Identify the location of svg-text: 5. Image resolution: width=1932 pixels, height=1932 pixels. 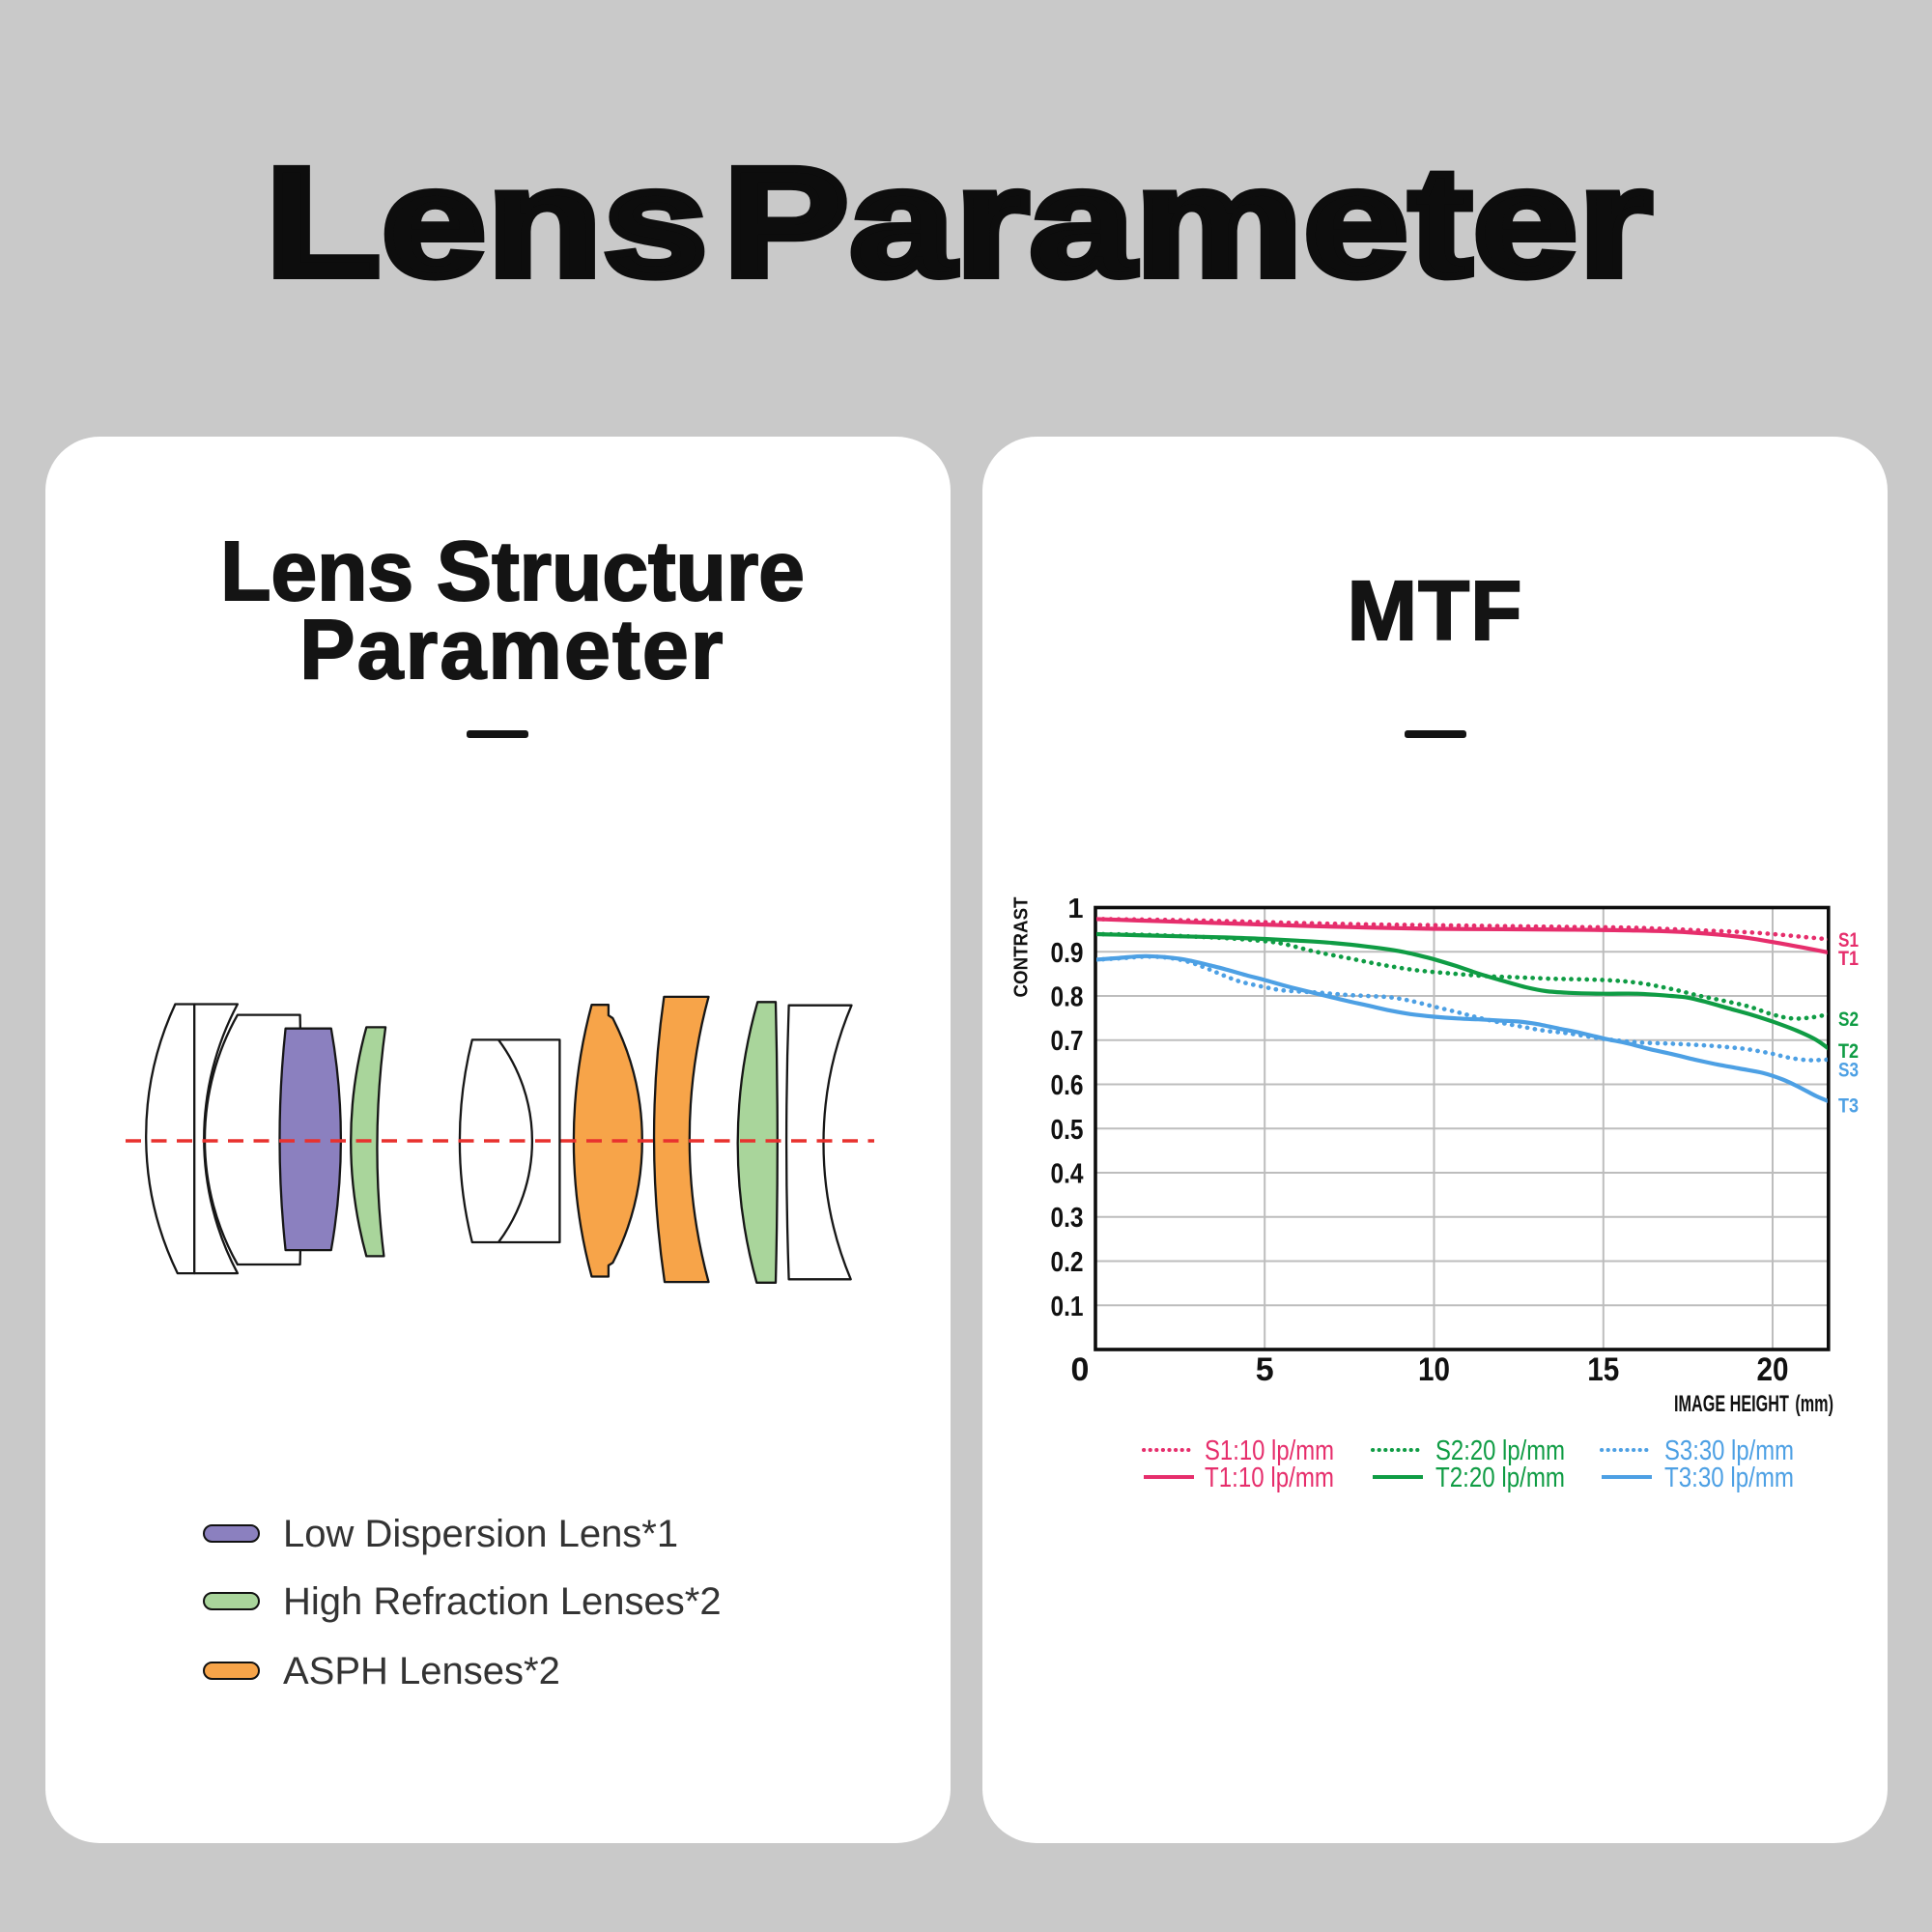
(1265, 1369).